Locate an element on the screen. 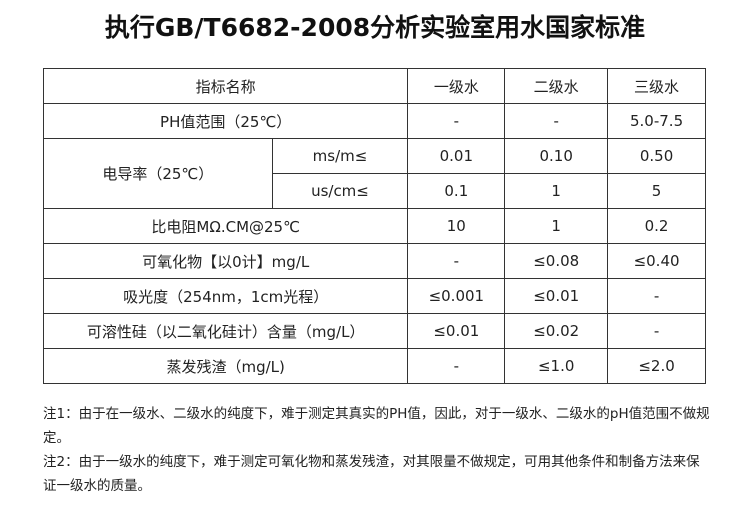  cell: 0.2 is located at coordinates (656, 226).